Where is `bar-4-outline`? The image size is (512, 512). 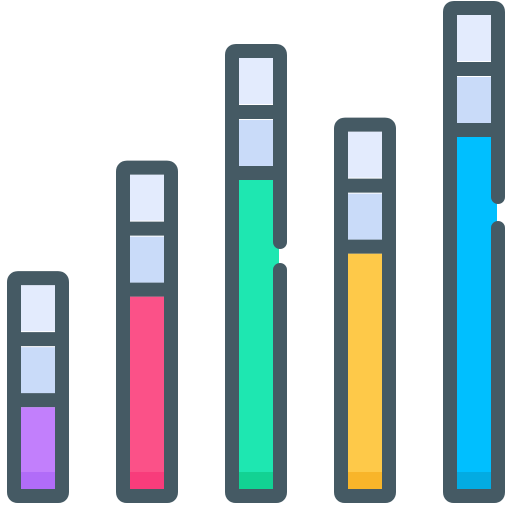
bar-4-outline is located at coordinates (365, 310).